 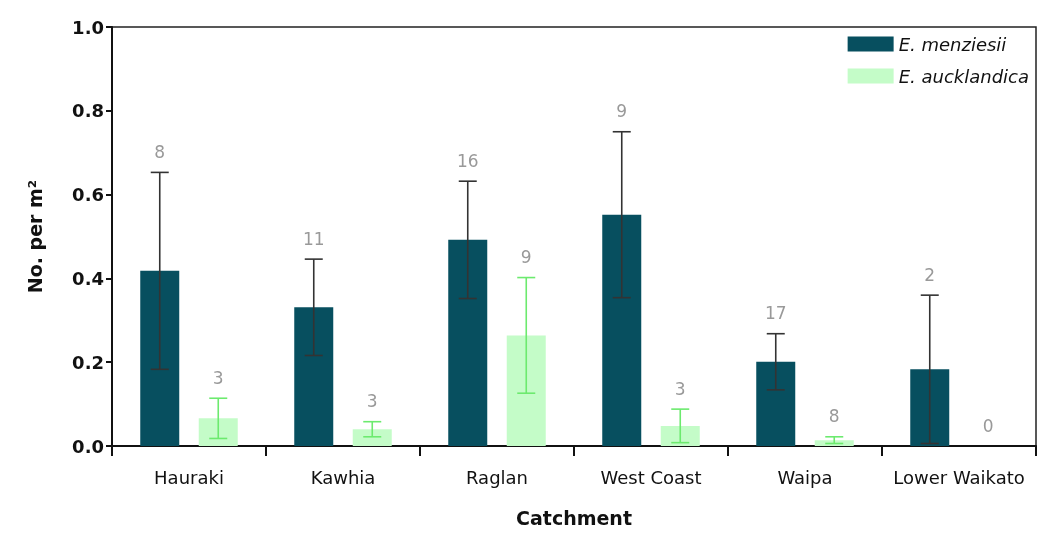 I want to click on annotation: 16, so click(x=467, y=160).